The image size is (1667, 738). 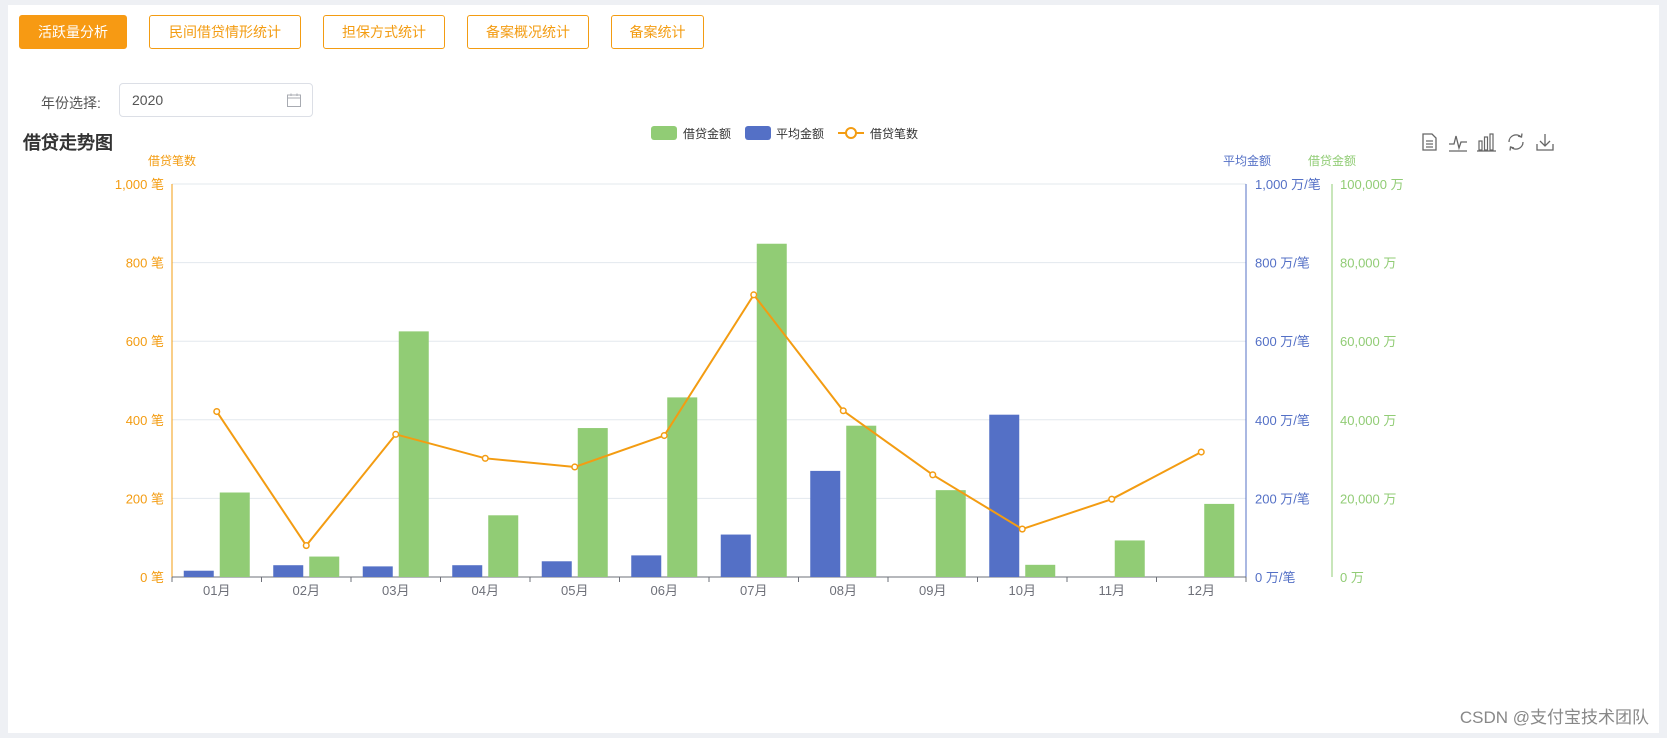 What do you see at coordinates (152, 577) in the screenshot?
I see `count-tick-label: 0 笔` at bounding box center [152, 577].